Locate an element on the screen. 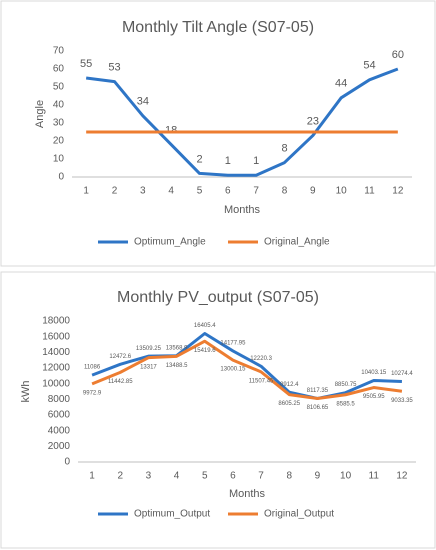  data-label: 55 is located at coordinates (86, 64).